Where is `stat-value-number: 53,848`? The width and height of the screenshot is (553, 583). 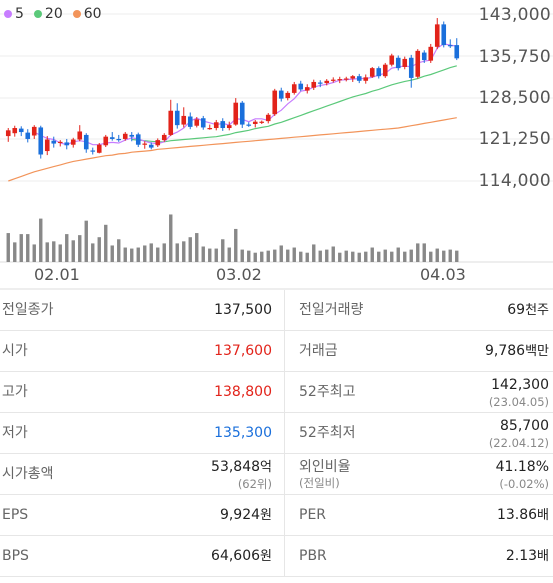 stat-value-number: 53,848 is located at coordinates (236, 466).